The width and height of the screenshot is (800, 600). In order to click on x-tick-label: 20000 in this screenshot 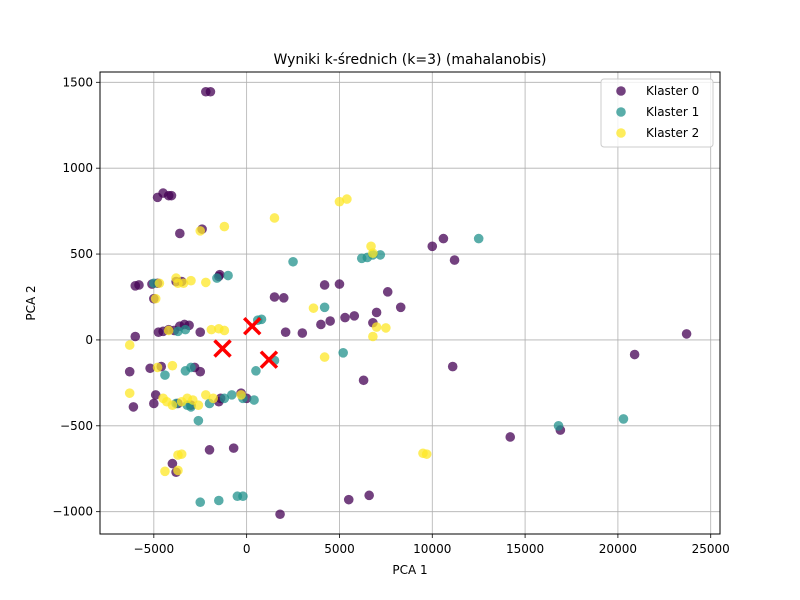, I will do `click(618, 549)`.